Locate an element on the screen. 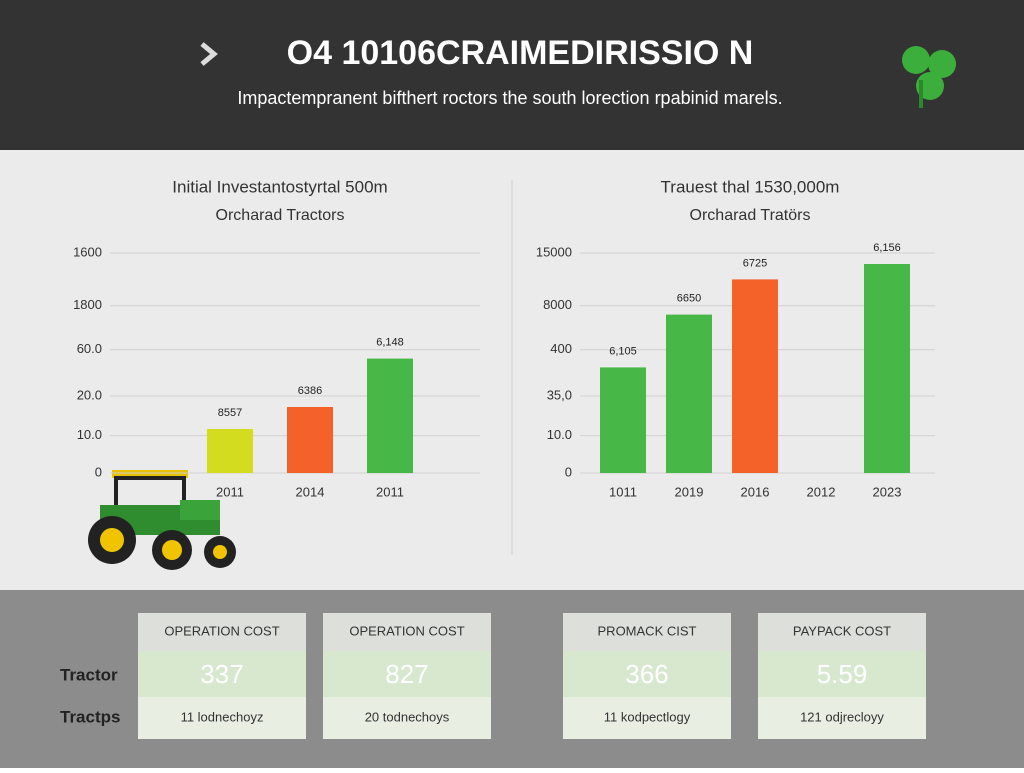 The width and height of the screenshot is (1024, 773). chart-subtitle: Orcharad Tratörs is located at coordinates (750, 215).